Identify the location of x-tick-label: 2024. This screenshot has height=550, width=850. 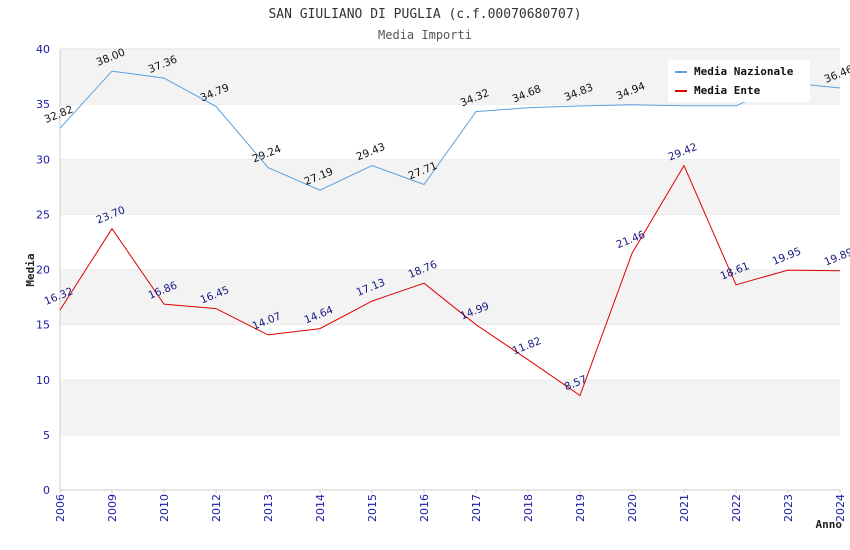
(840, 508).